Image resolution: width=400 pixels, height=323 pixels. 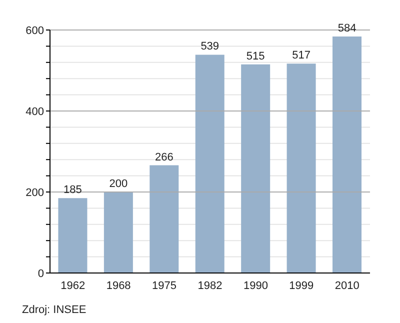 I want to click on data-label: 584, so click(x=347, y=28).